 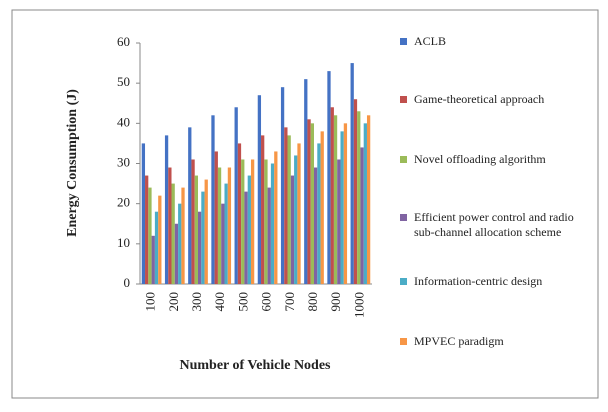 What do you see at coordinates (289, 302) in the screenshot?
I see `x-tick-label: 700` at bounding box center [289, 302].